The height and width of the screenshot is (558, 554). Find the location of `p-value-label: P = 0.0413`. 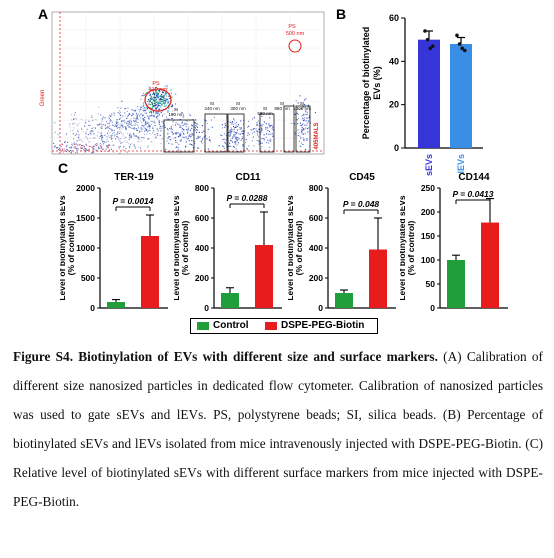

p-value-label: P = 0.0413 is located at coordinates (472, 194).